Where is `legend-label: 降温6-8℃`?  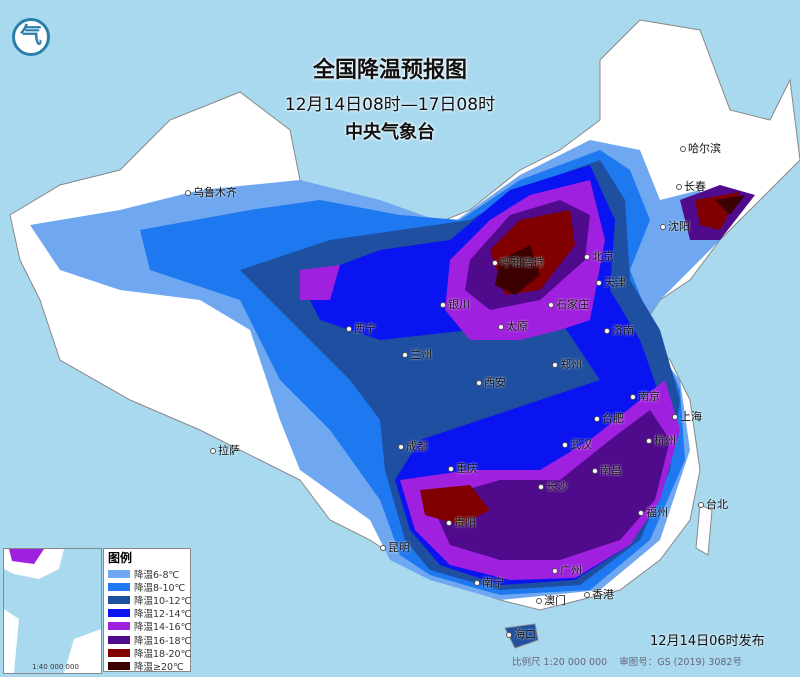 legend-label: 降温6-8℃ is located at coordinates (157, 575).